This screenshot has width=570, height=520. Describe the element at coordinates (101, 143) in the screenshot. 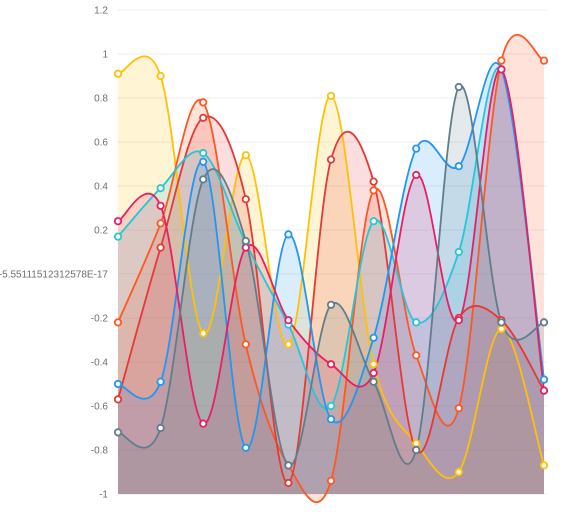

I see `y-tick-label: 0.6` at that location.